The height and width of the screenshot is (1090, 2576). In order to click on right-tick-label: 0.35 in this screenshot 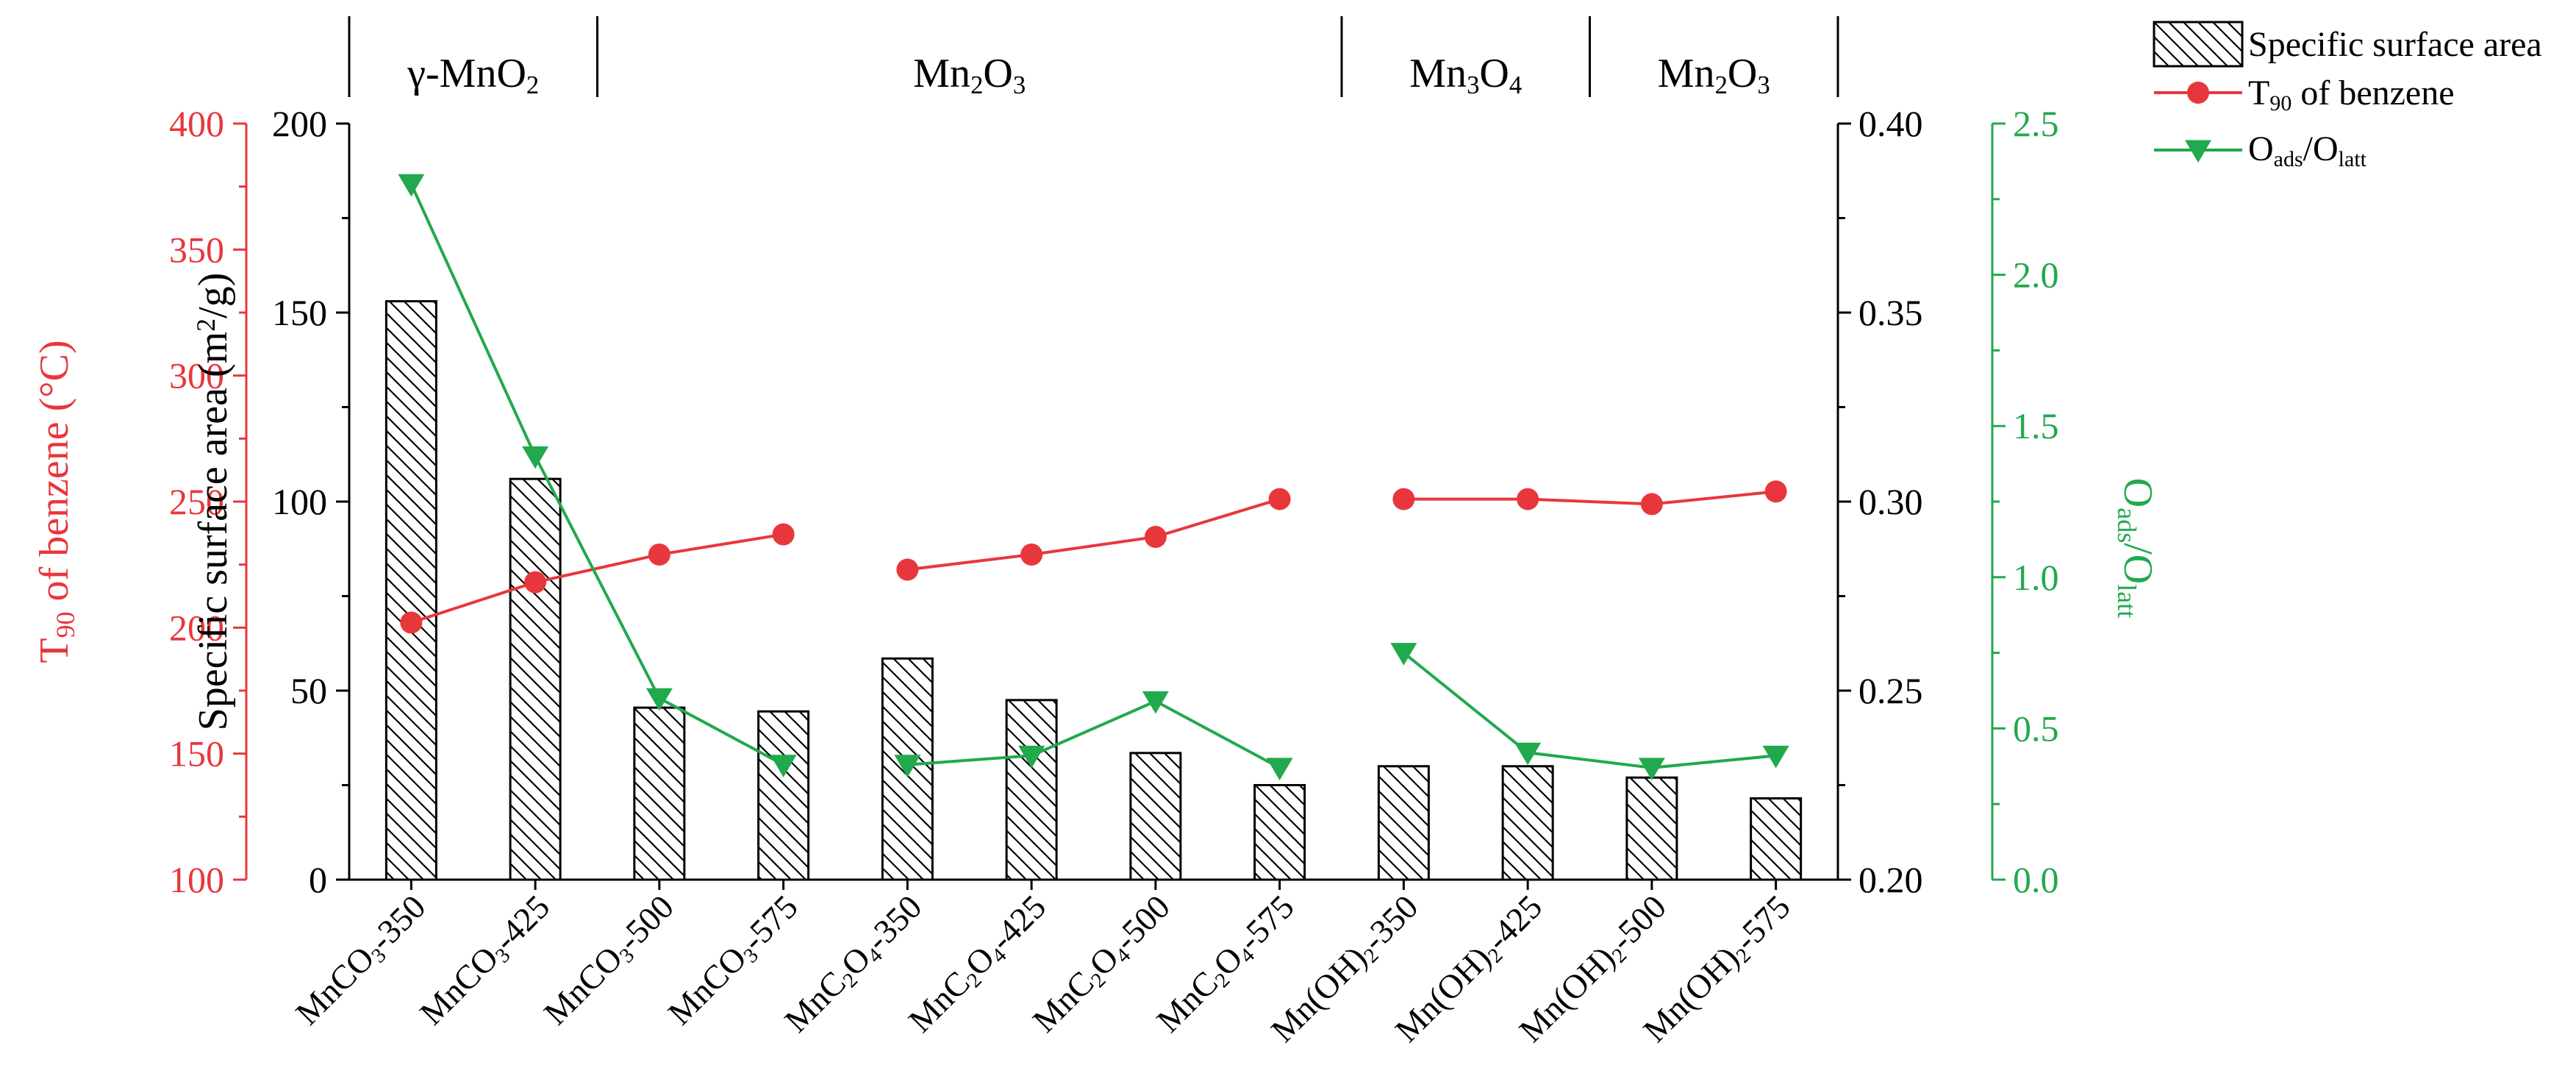, I will do `click(1891, 312)`.